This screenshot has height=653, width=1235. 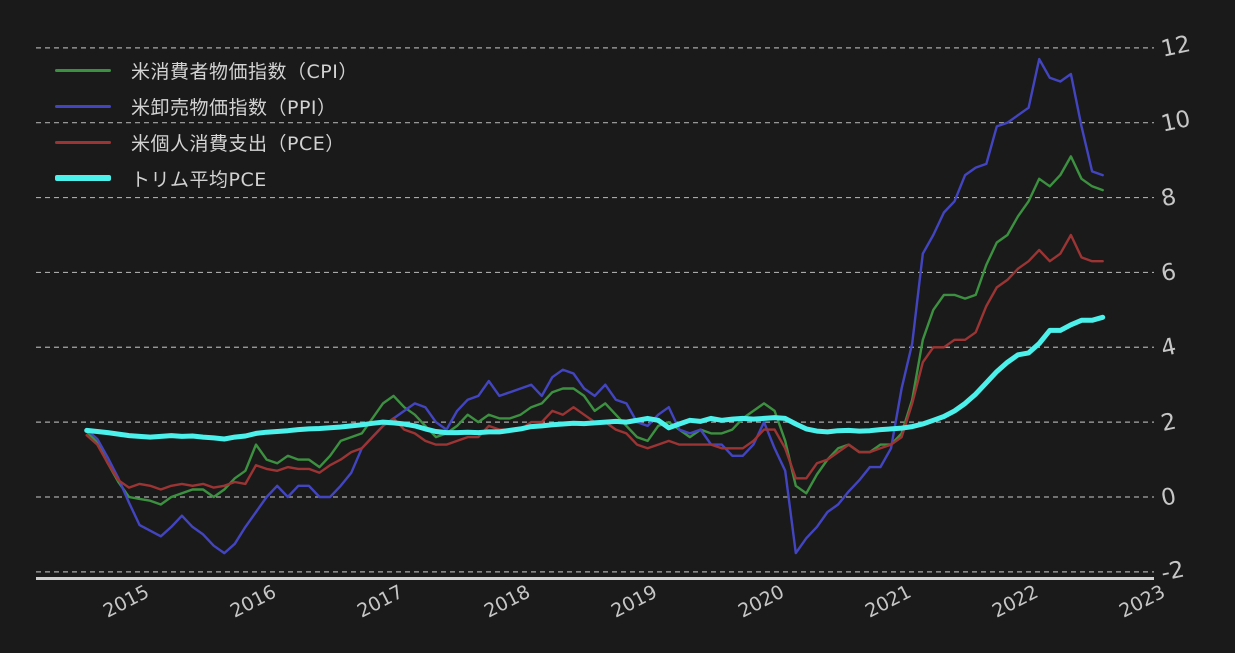 What do you see at coordinates (1169, 273) in the screenshot?
I see `y-tick-label-6: 6` at bounding box center [1169, 273].